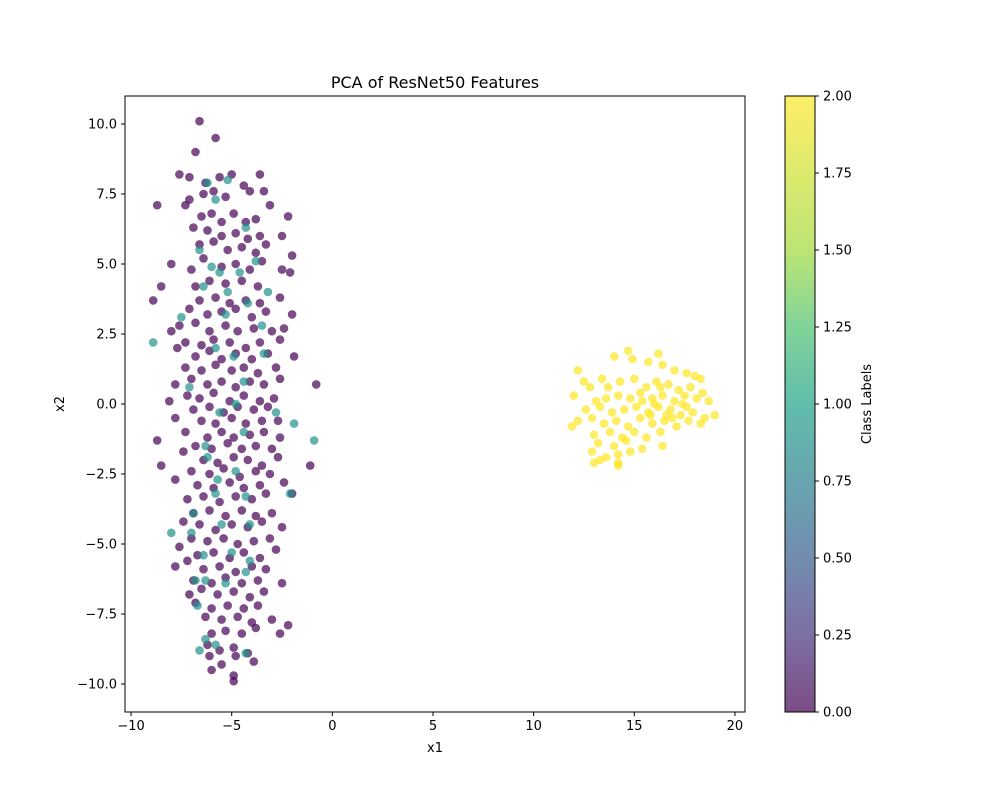 The height and width of the screenshot is (800, 1000). What do you see at coordinates (435, 748) in the screenshot?
I see `x-axis-label: x1` at bounding box center [435, 748].